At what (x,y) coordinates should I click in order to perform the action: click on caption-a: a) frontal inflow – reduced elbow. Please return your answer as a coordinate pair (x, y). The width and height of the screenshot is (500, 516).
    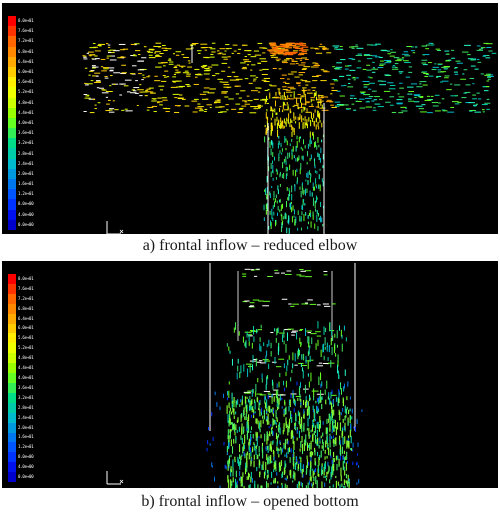
    Looking at the image, I should click on (250, 245).